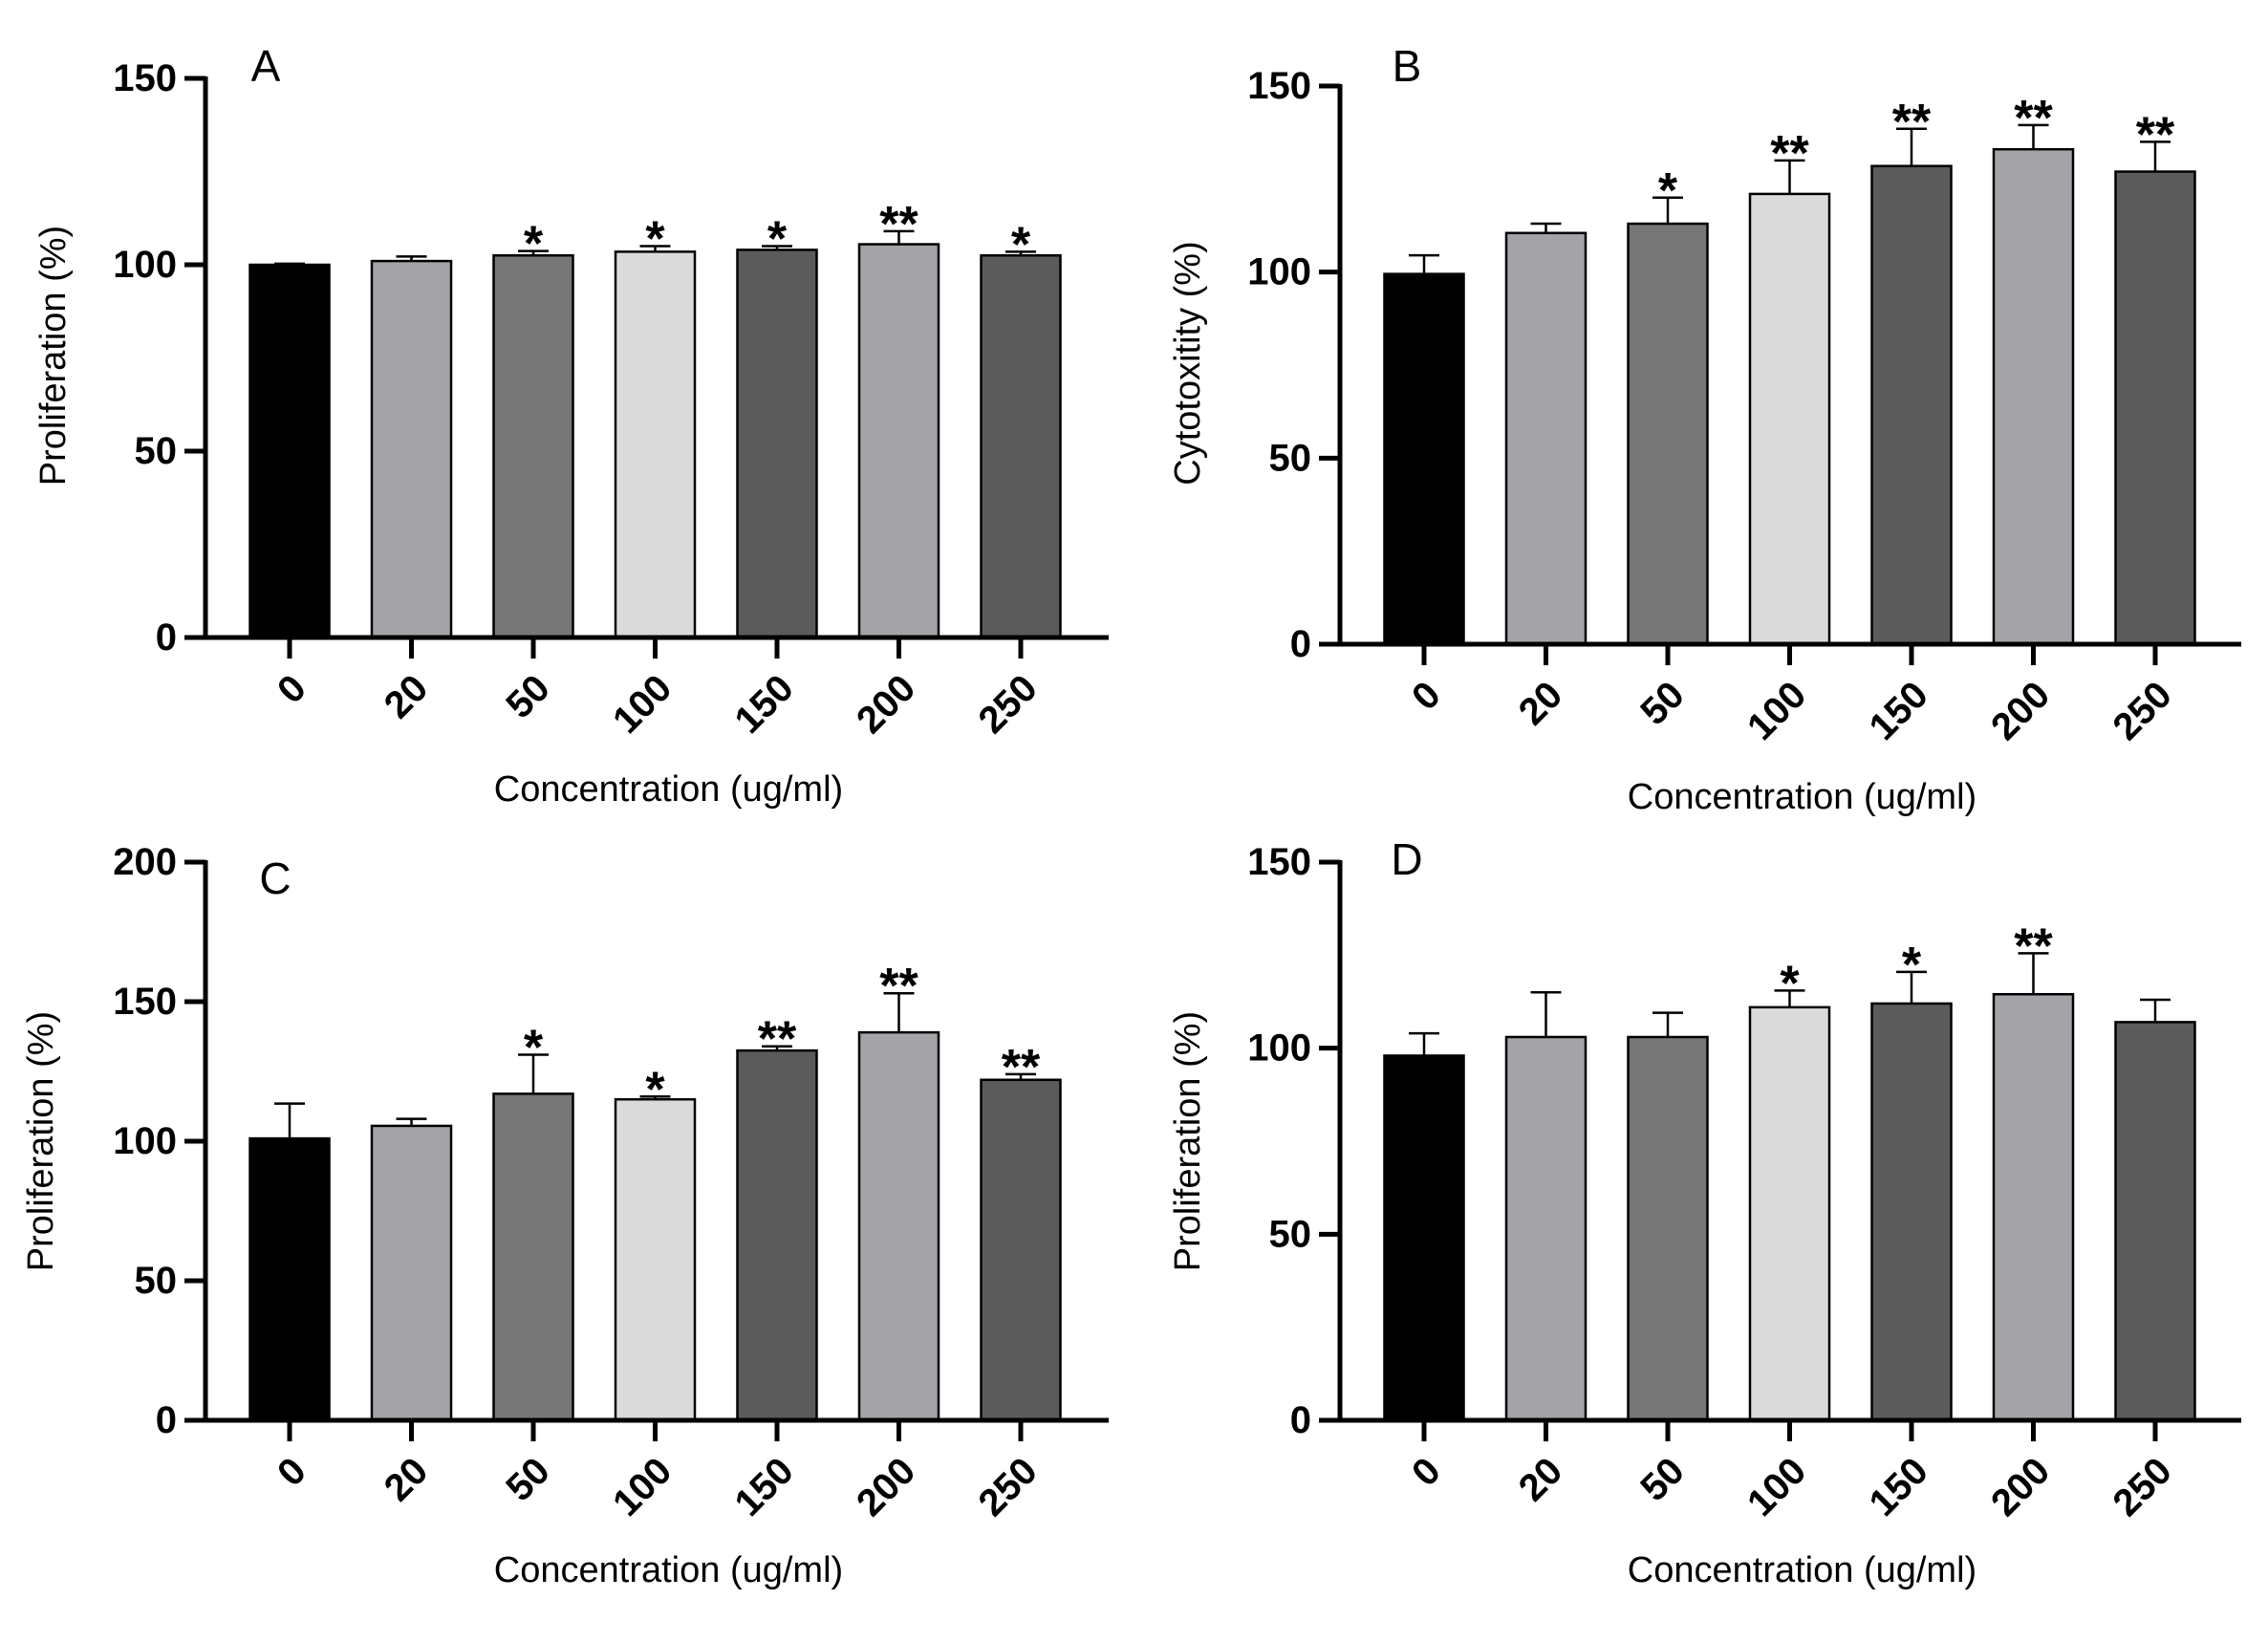  Describe the element at coordinates (1406, 859) in the screenshot. I see `panel-letter: D` at that location.